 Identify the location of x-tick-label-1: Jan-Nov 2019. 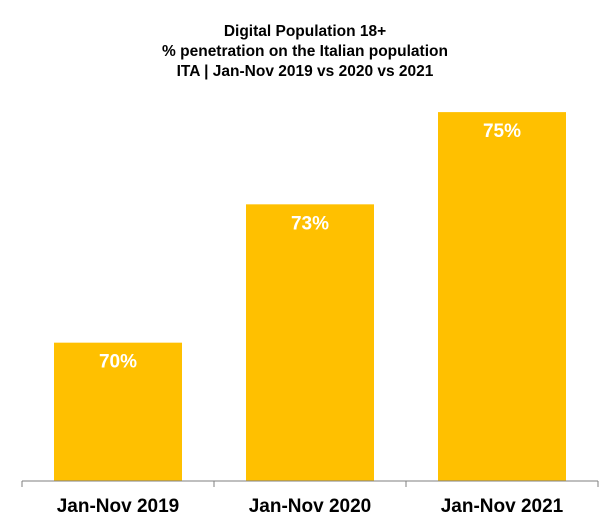
(118, 506).